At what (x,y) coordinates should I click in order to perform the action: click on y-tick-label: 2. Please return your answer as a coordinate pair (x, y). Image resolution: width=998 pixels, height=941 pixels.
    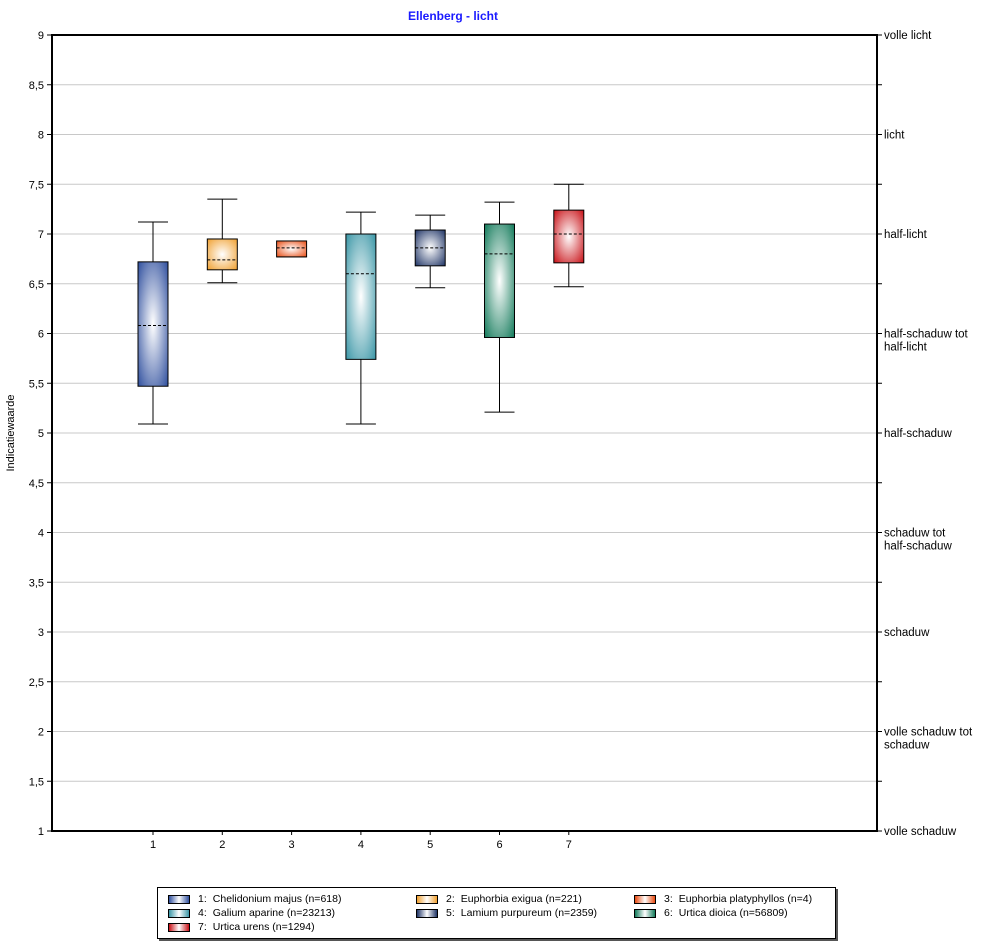
    Looking at the image, I should click on (41, 733).